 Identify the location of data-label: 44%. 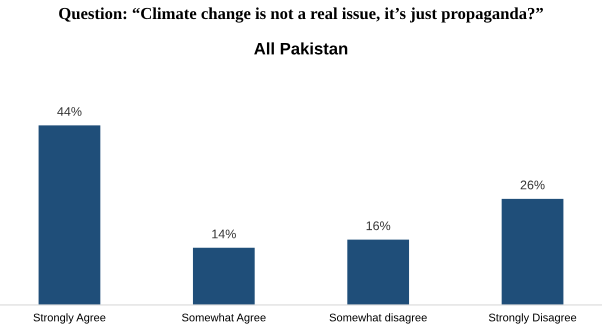
(69, 111).